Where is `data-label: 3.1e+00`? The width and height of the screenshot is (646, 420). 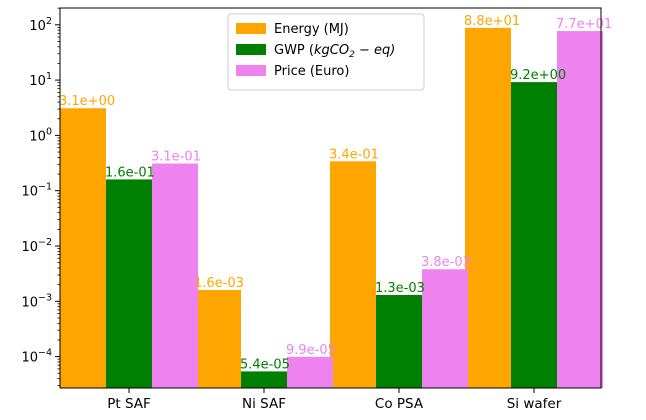
data-label: 3.1e+00 is located at coordinates (87, 101).